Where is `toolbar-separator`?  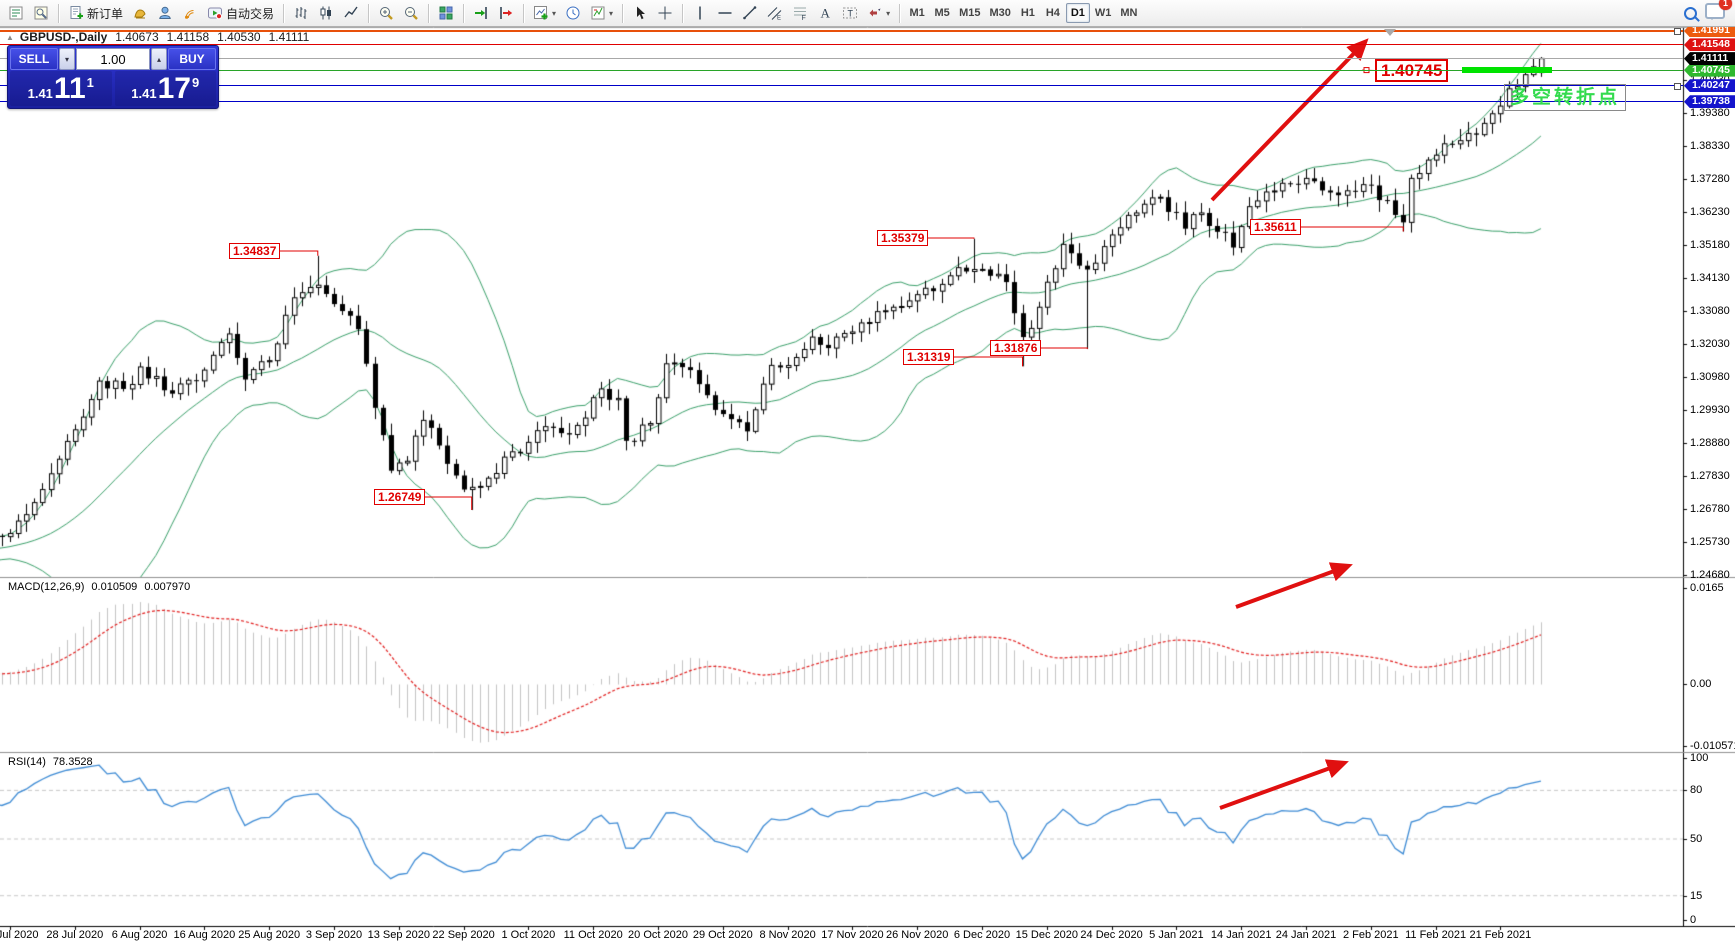
toolbar-separator is located at coordinates (900, 13).